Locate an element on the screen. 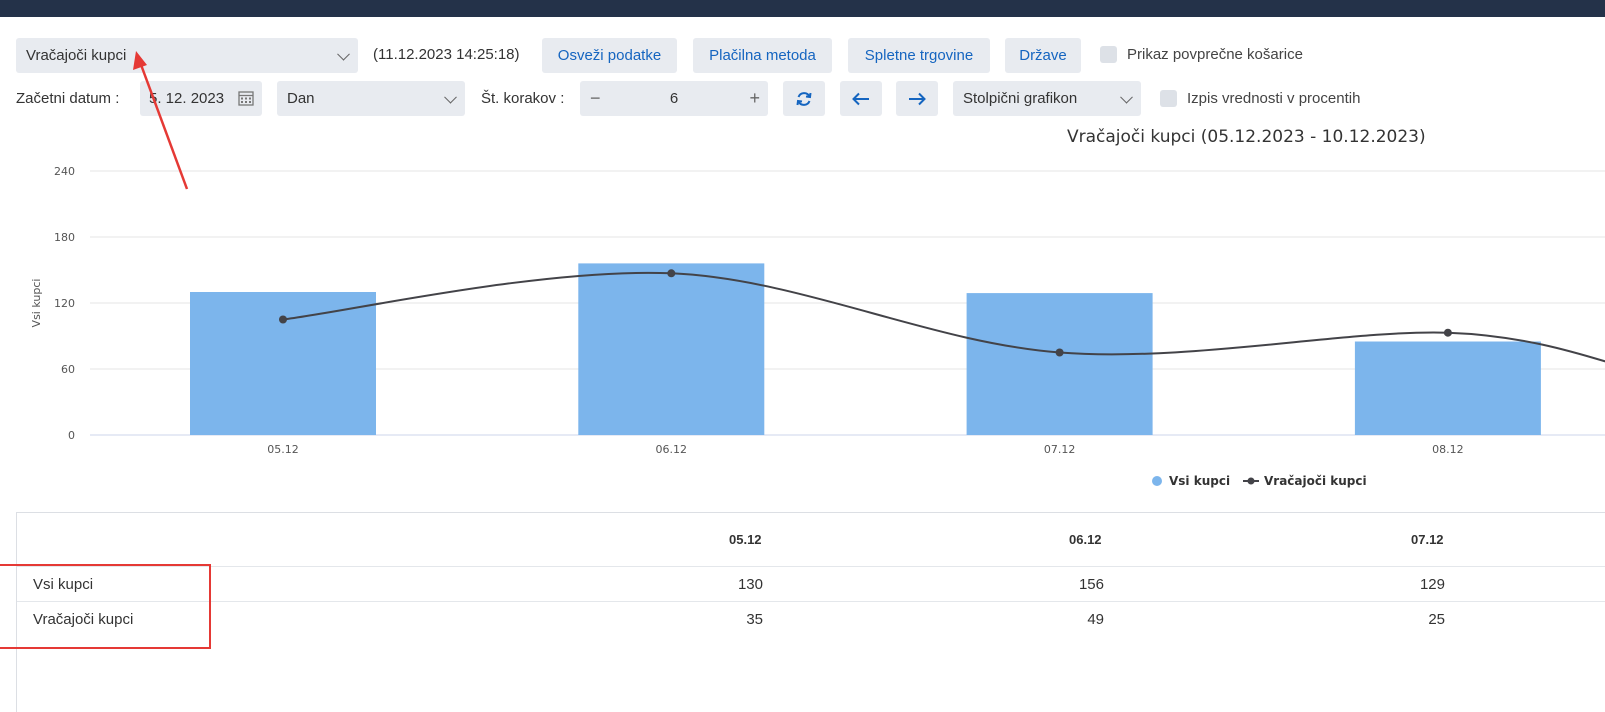  table-header: 05.12 is located at coordinates (745, 539).